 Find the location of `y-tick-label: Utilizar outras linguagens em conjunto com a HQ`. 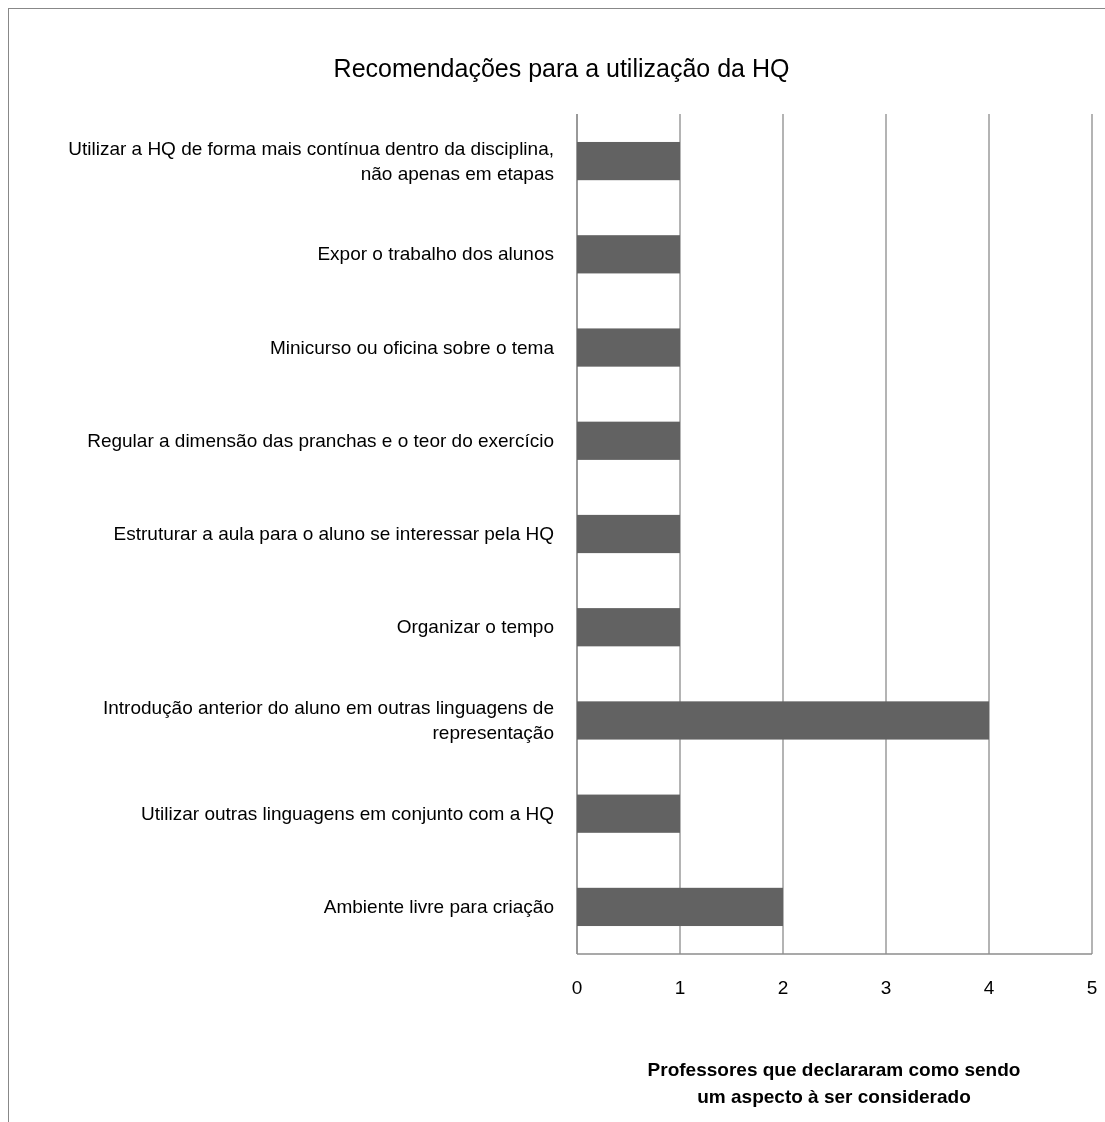

y-tick-label: Utilizar outras linguagens em conjunto com a HQ is located at coordinates (347, 813).